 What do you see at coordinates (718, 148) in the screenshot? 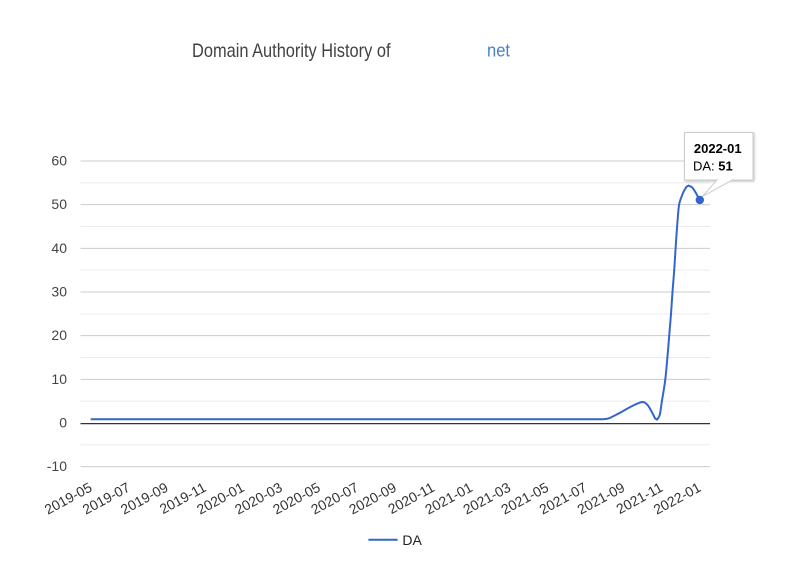
I see `svg-text: 2022-01` at bounding box center [718, 148].